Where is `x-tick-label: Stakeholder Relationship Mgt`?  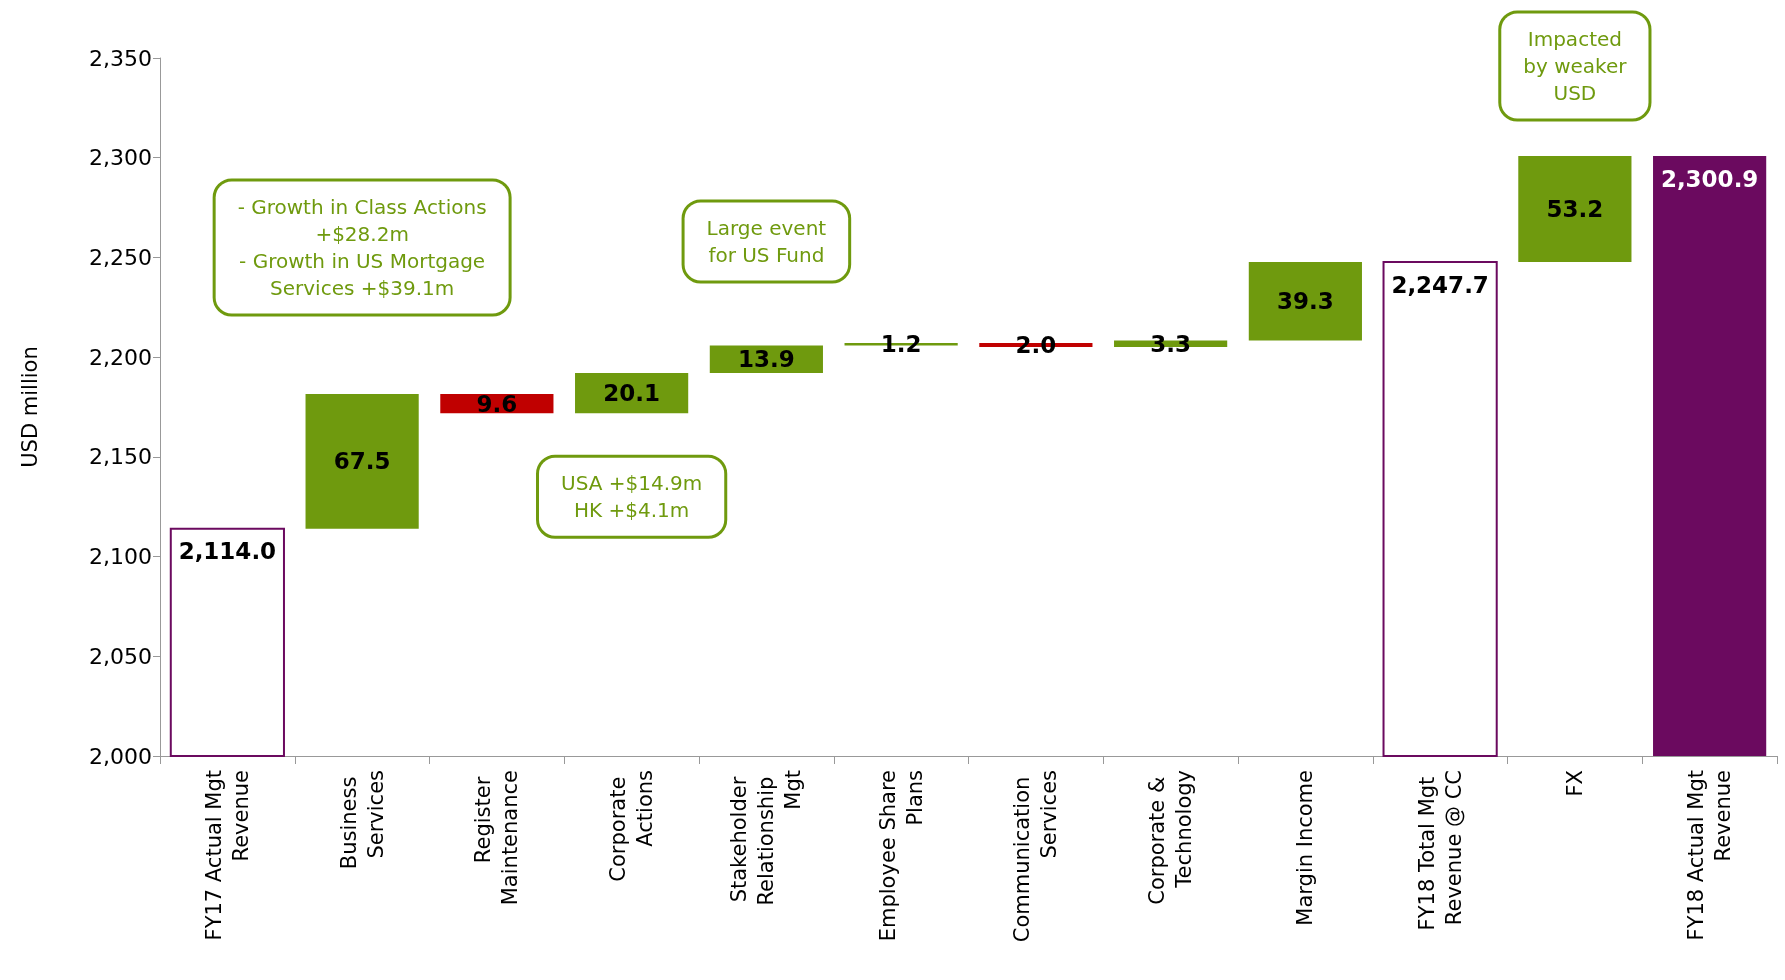
x-tick-label: Stakeholder Relationship Mgt is located at coordinates (766, 838).